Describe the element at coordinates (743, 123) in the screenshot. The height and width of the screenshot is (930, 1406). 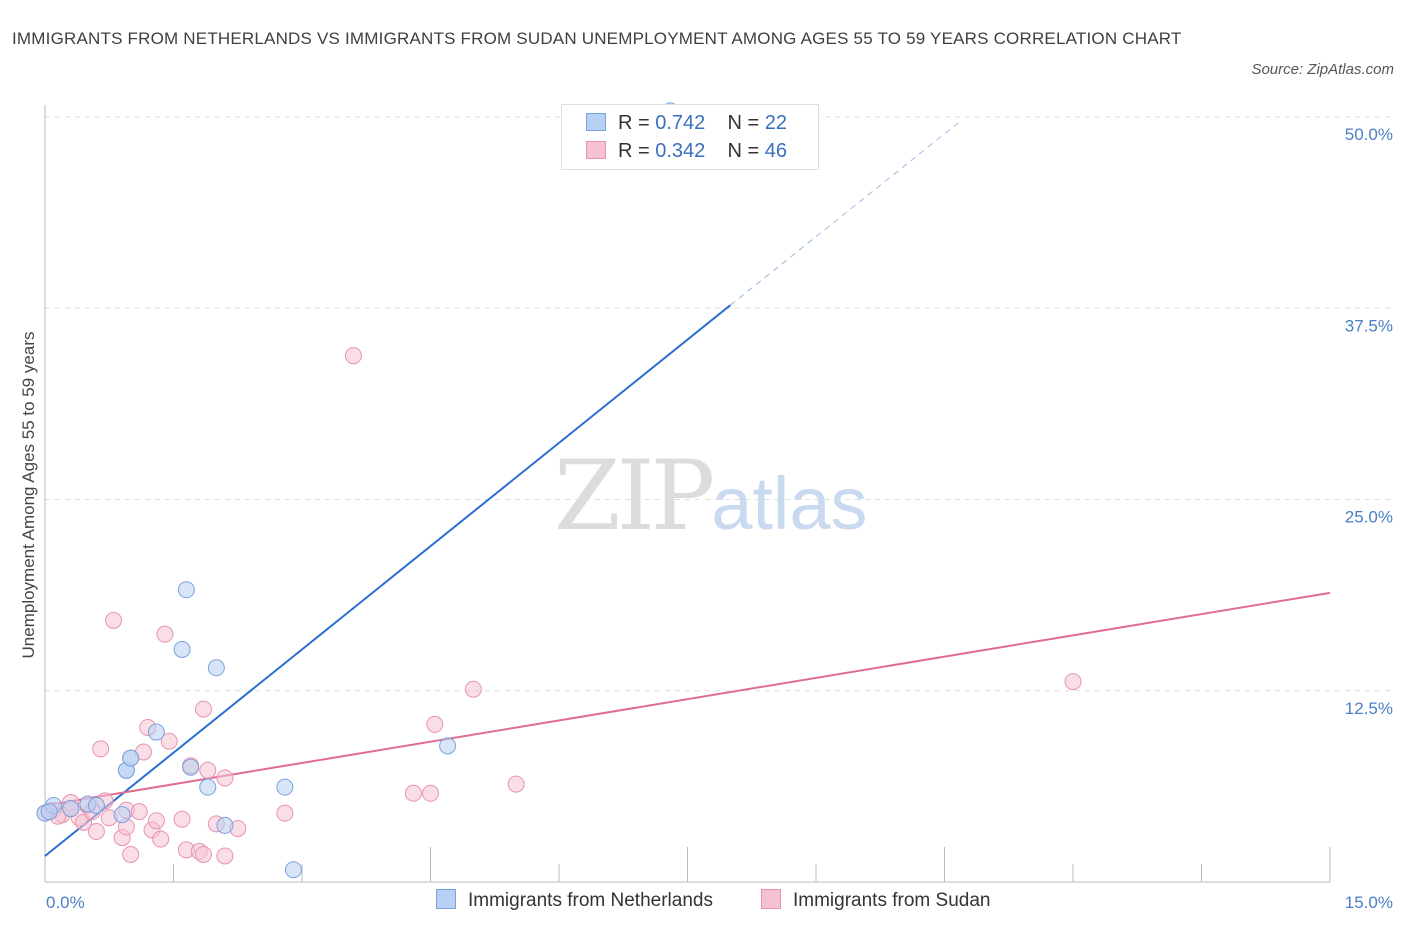
I see `netherlands-n-label: N =` at that location.